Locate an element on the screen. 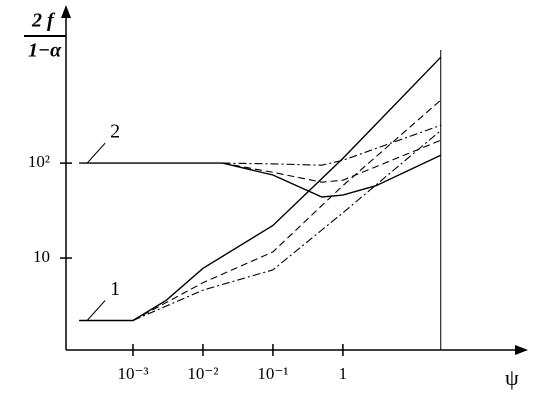  curve-label: 2 is located at coordinates (115, 132).